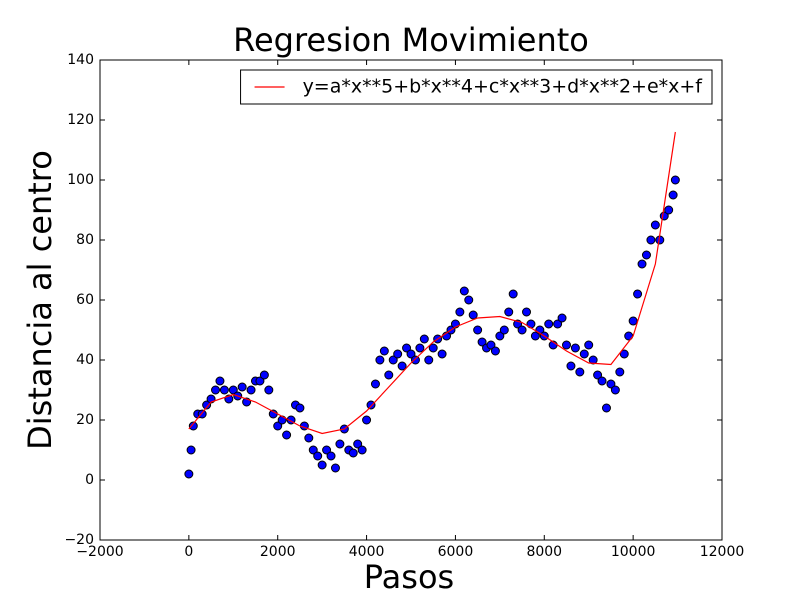 The image size is (800, 604). What do you see at coordinates (411, 40) in the screenshot?
I see `chart-title: Regresion Movimiento` at bounding box center [411, 40].